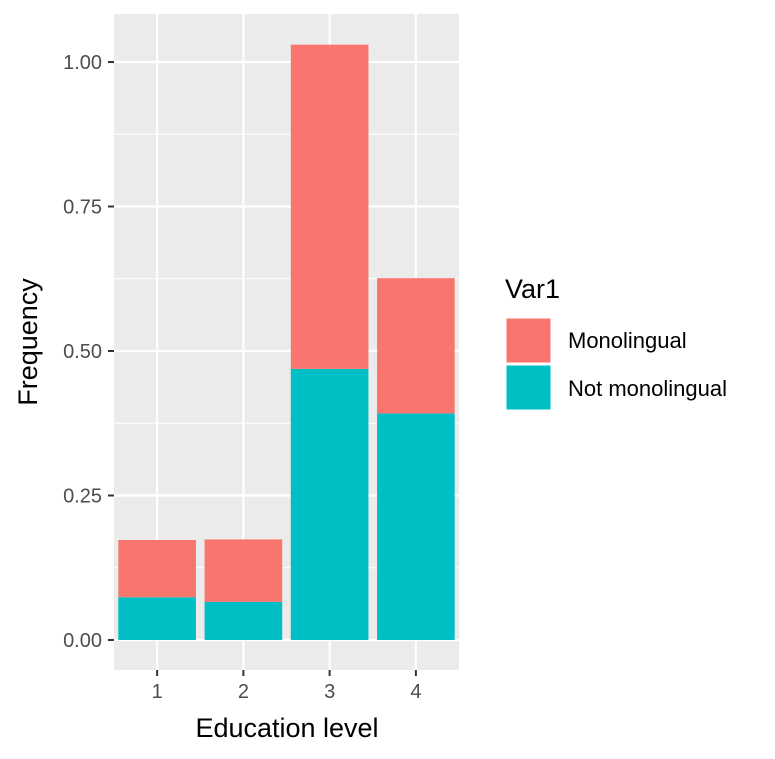 Image resolution: width=775 pixels, height=759 pixels. Describe the element at coordinates (243, 692) in the screenshot. I see `x-tick-label: 2` at that location.